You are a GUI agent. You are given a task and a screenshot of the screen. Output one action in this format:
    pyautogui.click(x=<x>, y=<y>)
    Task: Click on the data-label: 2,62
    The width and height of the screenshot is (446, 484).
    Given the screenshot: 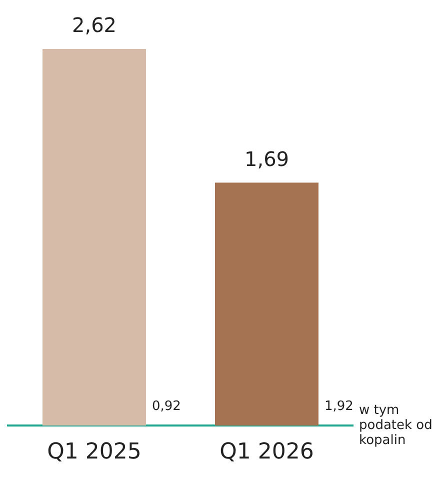 What is the action you would take?
    pyautogui.click(x=94, y=25)
    